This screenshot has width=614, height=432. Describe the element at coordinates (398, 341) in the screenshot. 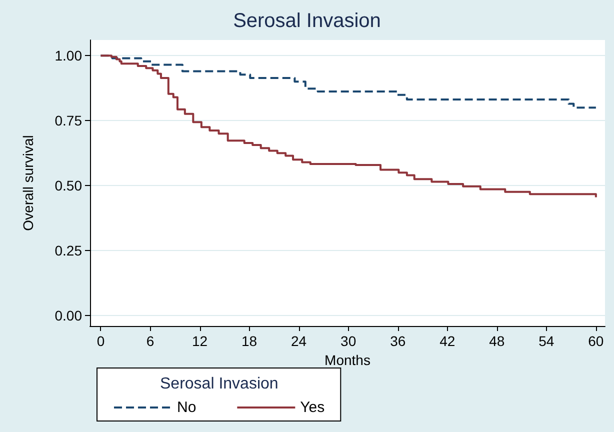

I see `x-tick-label: 36` at that location.